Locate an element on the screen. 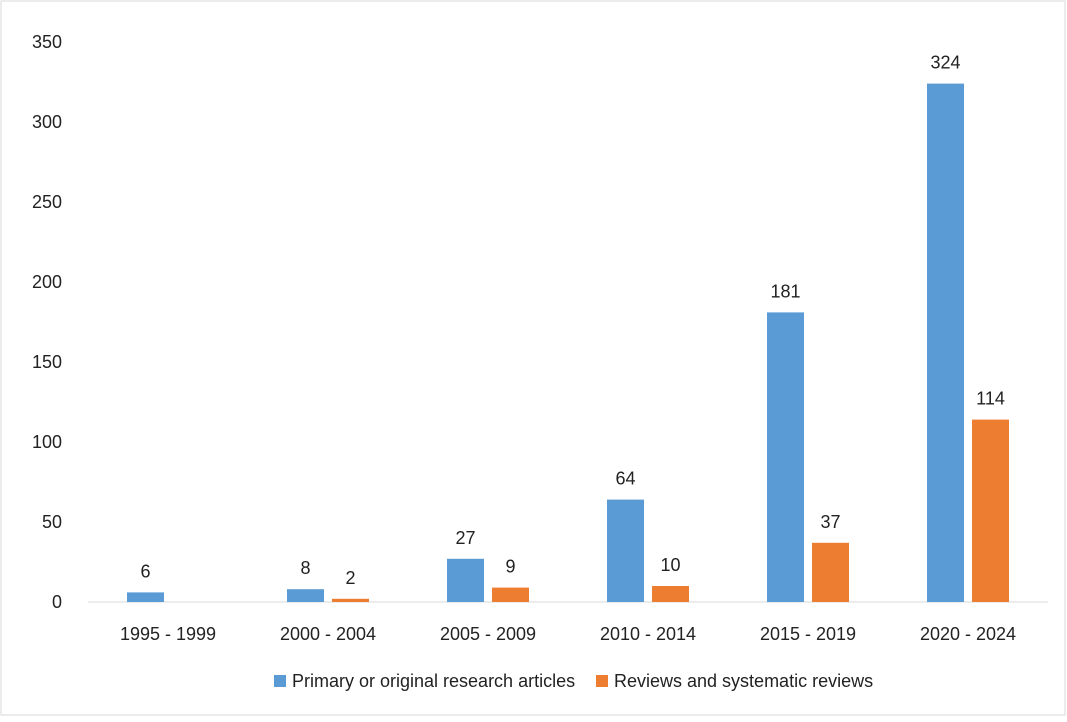 The width and height of the screenshot is (1067, 722). data-label: 10 is located at coordinates (670, 565).